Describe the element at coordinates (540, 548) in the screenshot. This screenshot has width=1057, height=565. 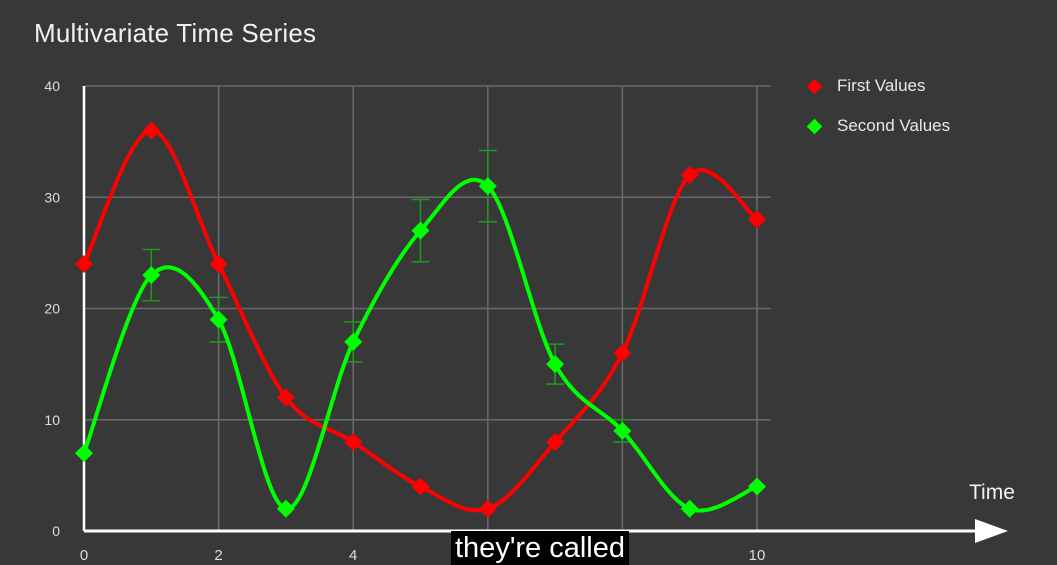
I see `video-caption: they're called` at that location.